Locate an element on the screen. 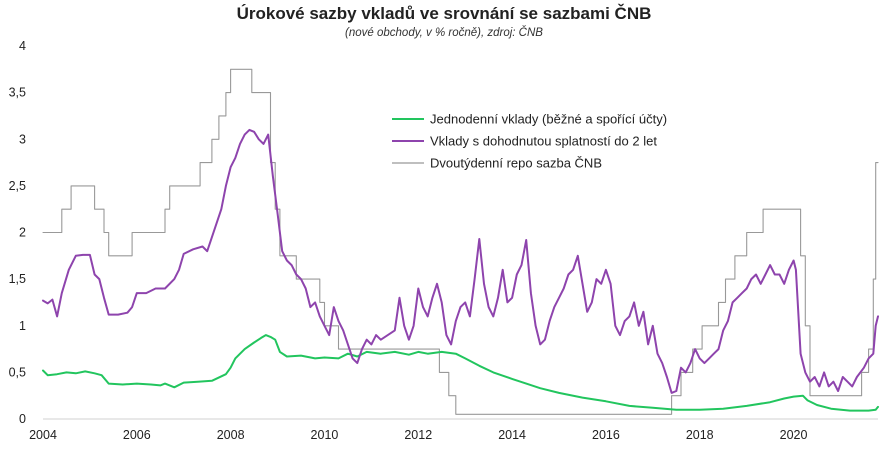  x-tick-label: 2006 is located at coordinates (137, 435).